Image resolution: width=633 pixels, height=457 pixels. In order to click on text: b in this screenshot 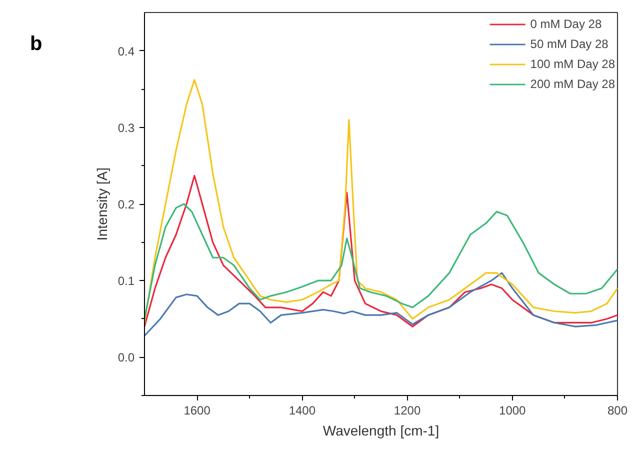, I will do `click(36, 44)`.